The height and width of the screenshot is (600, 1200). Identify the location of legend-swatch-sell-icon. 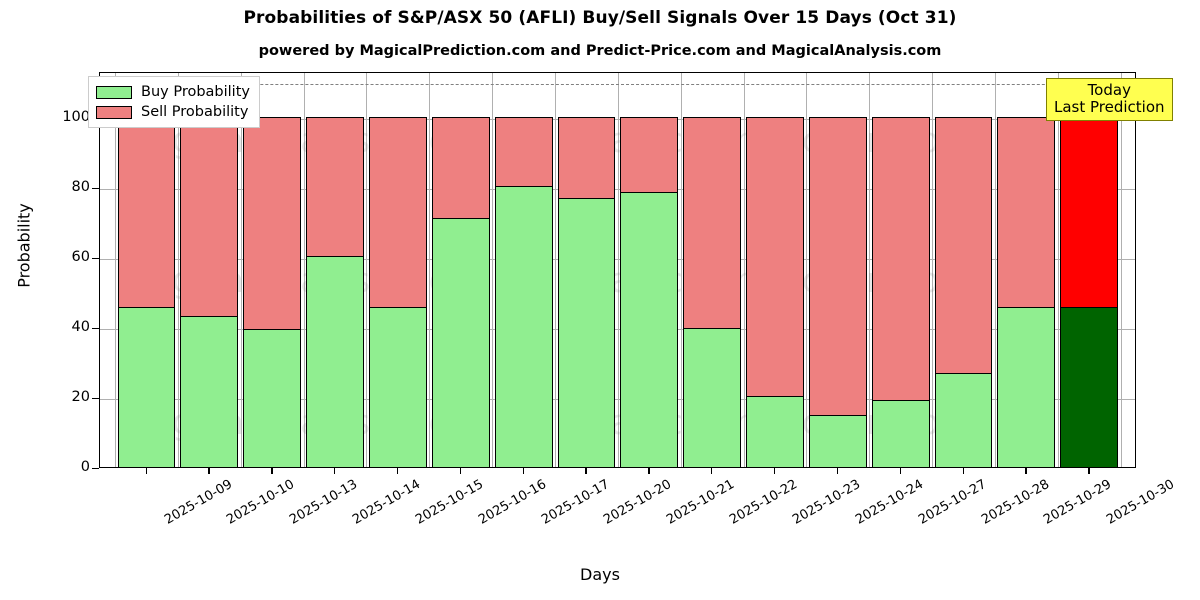
(114, 112).